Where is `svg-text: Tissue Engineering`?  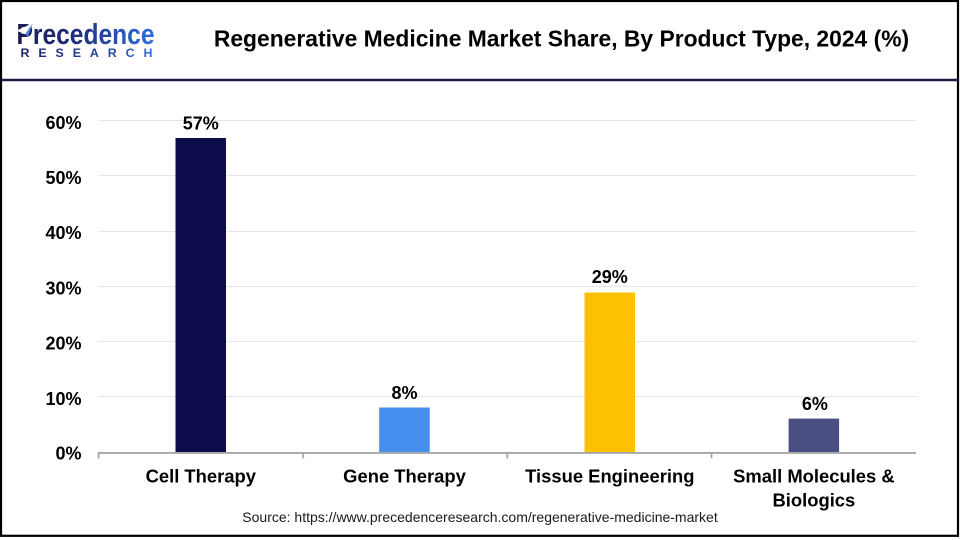 svg-text: Tissue Engineering is located at coordinates (609, 476).